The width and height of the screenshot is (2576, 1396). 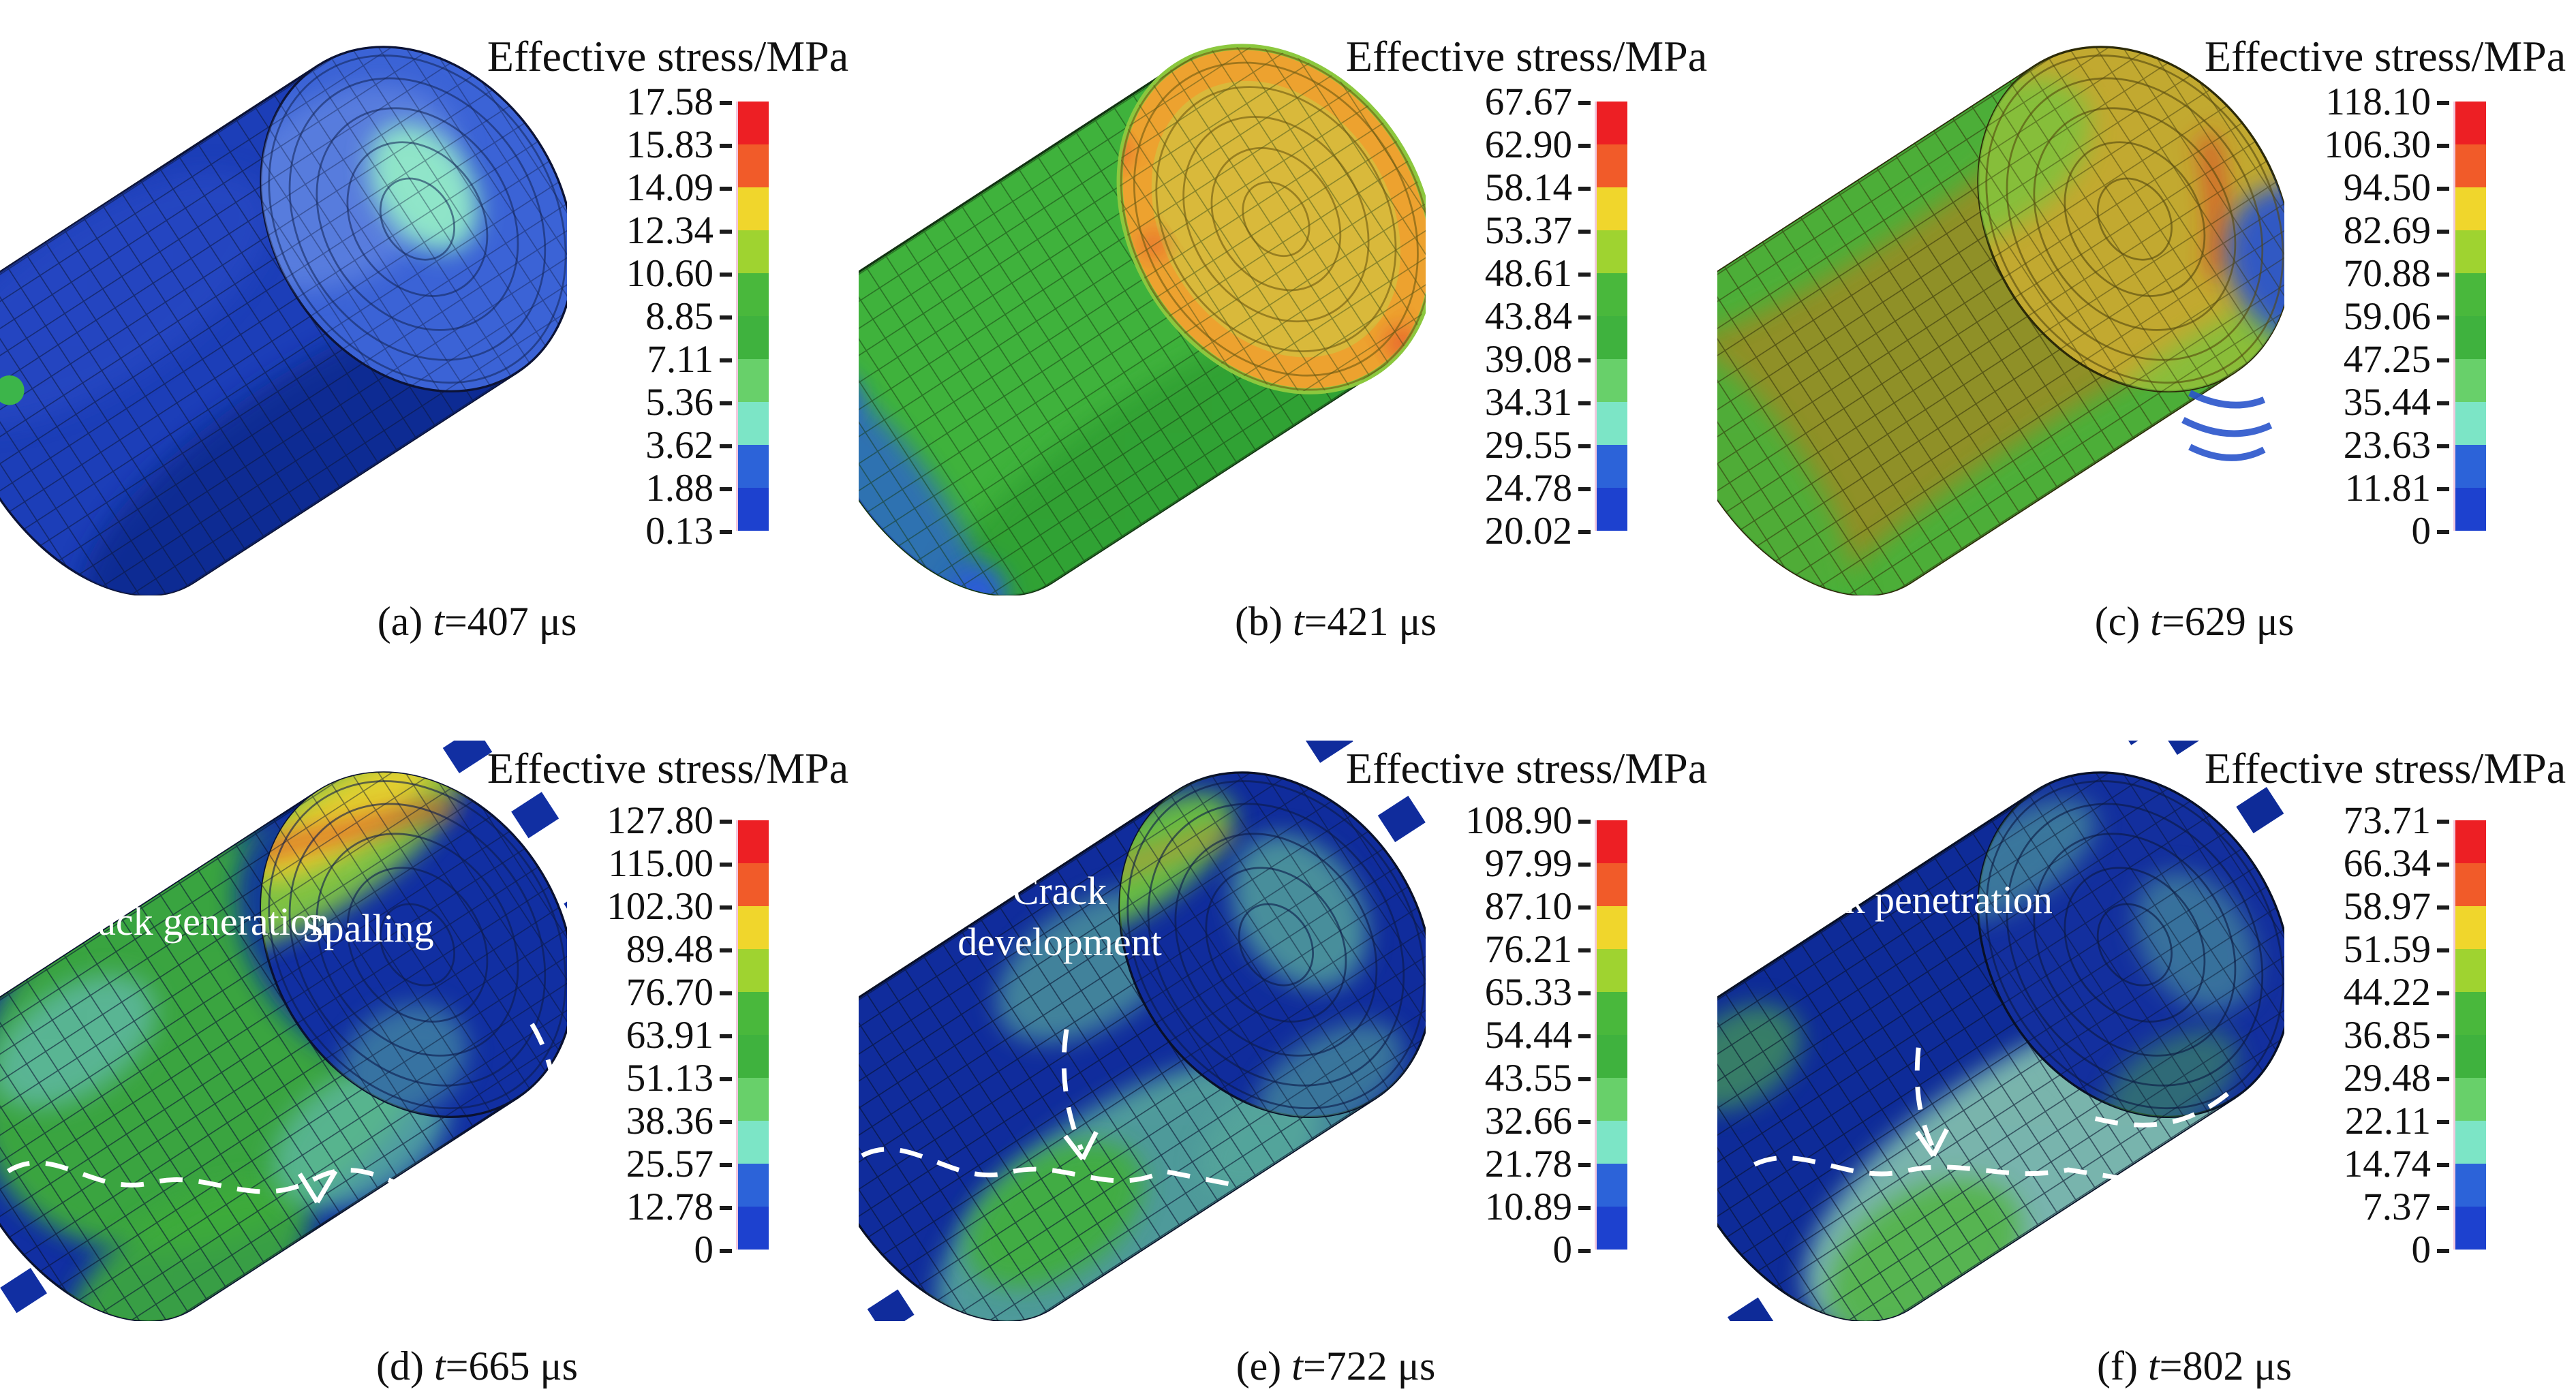 I want to click on fem-cylinder-b, so click(x=1142, y=319).